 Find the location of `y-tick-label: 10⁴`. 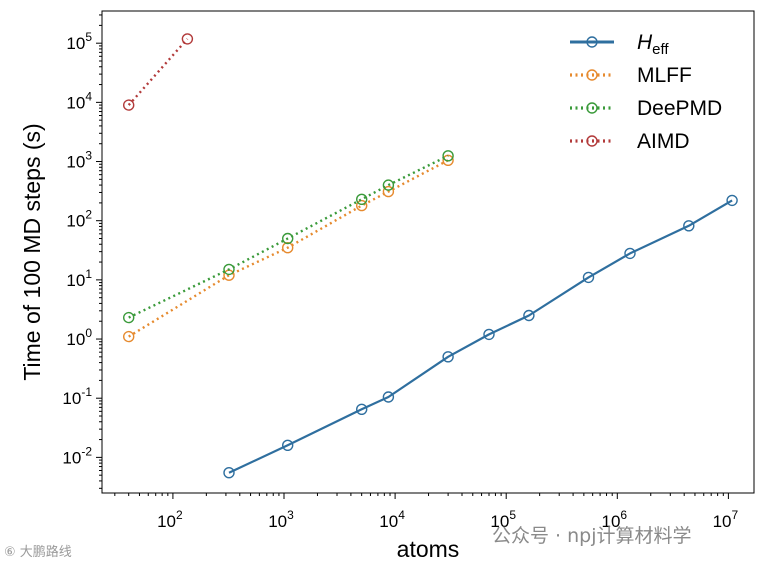

y-tick-label: 10⁴ is located at coordinates (79, 100).